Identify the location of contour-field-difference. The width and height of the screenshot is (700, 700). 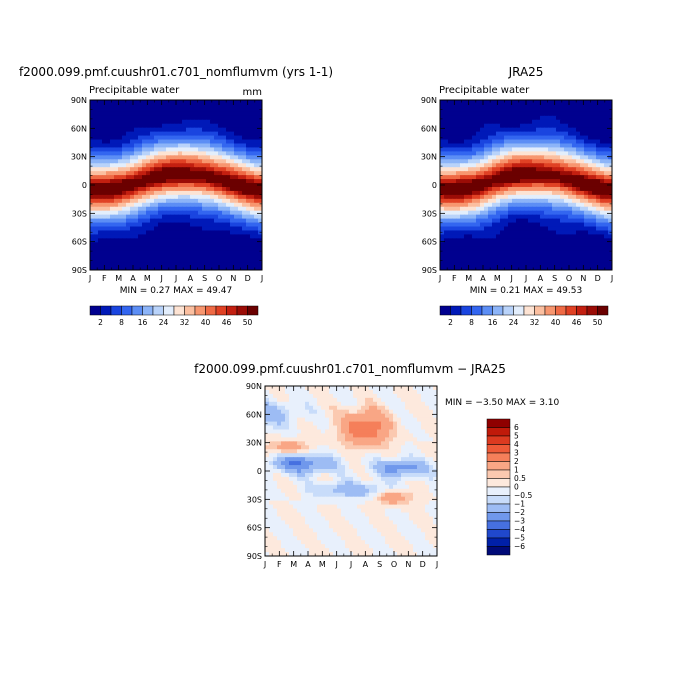
(351, 471).